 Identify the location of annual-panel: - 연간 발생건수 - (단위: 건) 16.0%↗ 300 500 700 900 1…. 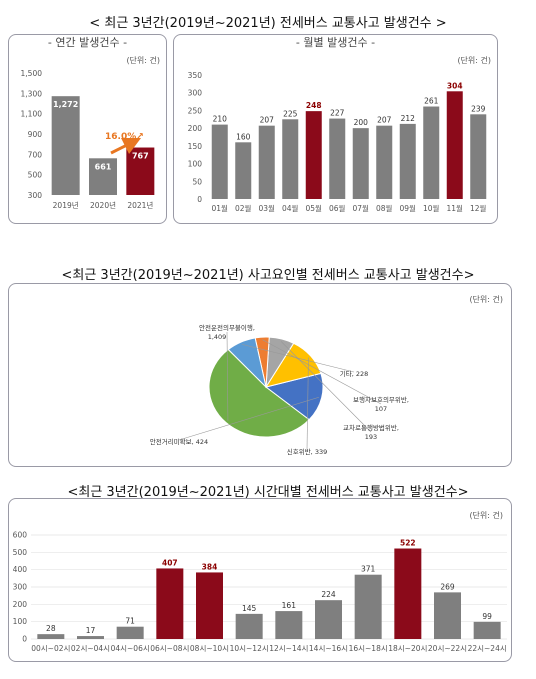
(87, 129).